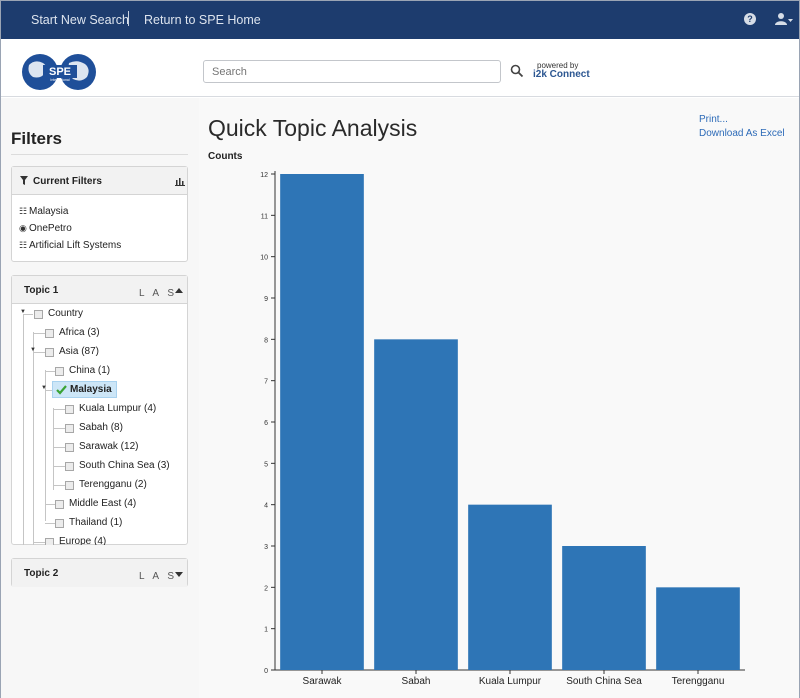  I want to click on tree-node-thailand: Thailand (1), so click(88, 522).